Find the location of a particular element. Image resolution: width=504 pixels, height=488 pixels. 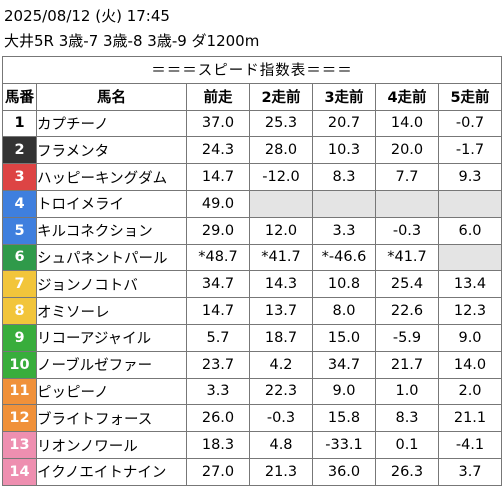

speed-index-cell: -0.7 is located at coordinates (470, 123).